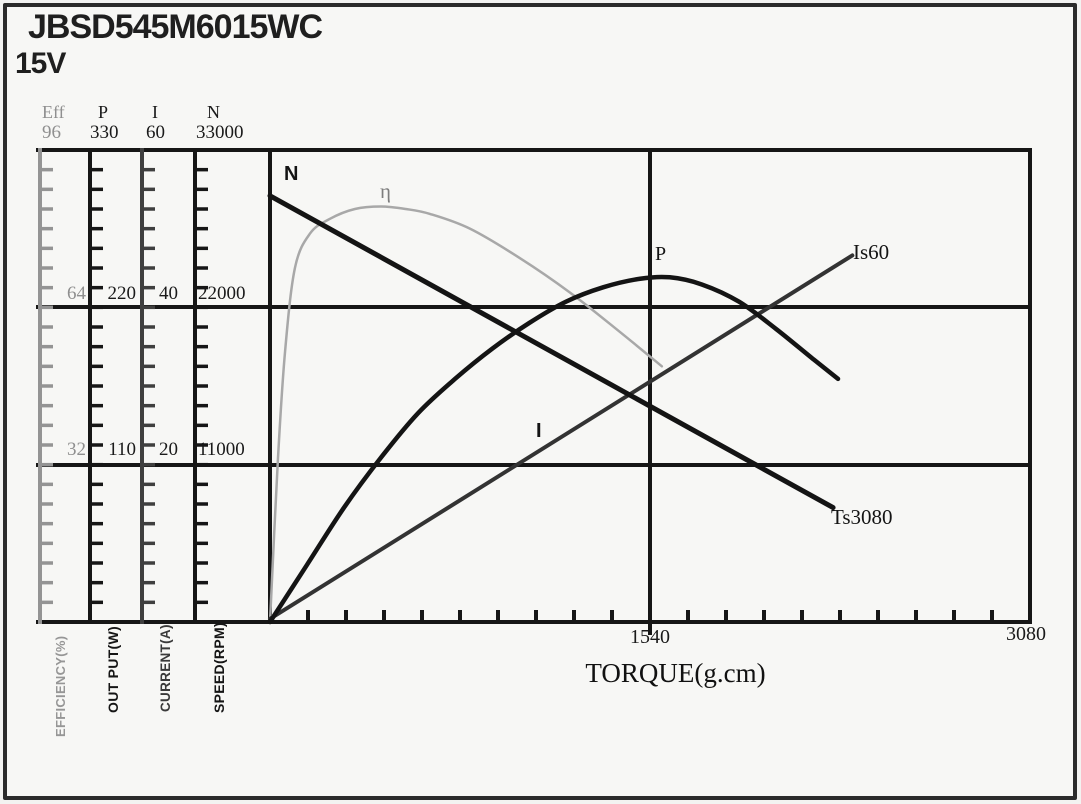 This screenshot has width=1081, height=804. Describe the element at coordinates (103, 112) in the screenshot. I see `scale-header-power: P` at that location.